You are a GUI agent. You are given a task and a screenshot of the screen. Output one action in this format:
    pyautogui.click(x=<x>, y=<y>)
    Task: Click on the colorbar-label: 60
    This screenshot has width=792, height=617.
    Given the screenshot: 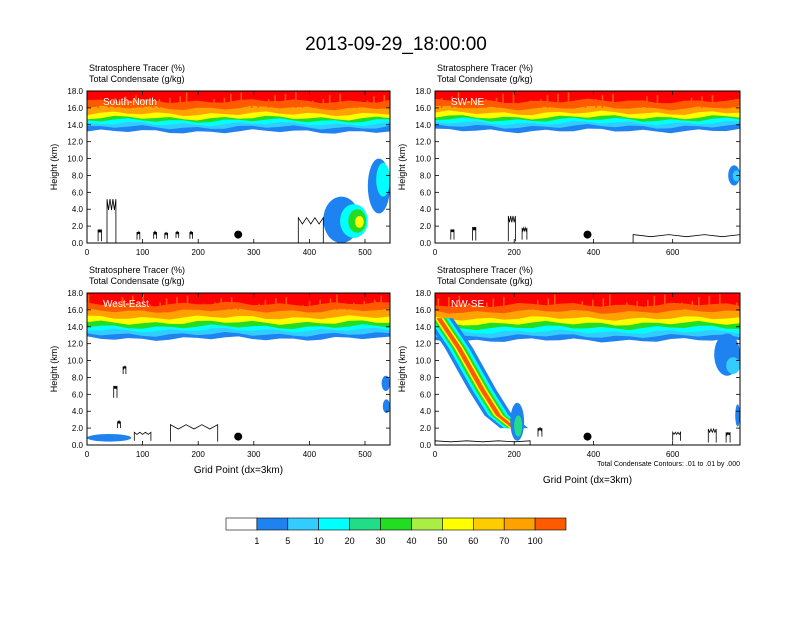 What is the action you would take?
    pyautogui.click(x=473, y=541)
    